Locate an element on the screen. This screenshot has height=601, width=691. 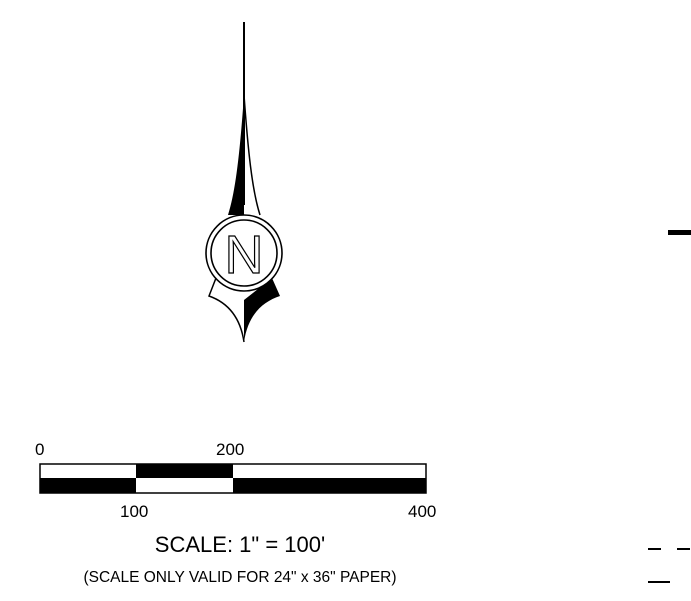
scale-label-0: 0 is located at coordinates (40, 449).